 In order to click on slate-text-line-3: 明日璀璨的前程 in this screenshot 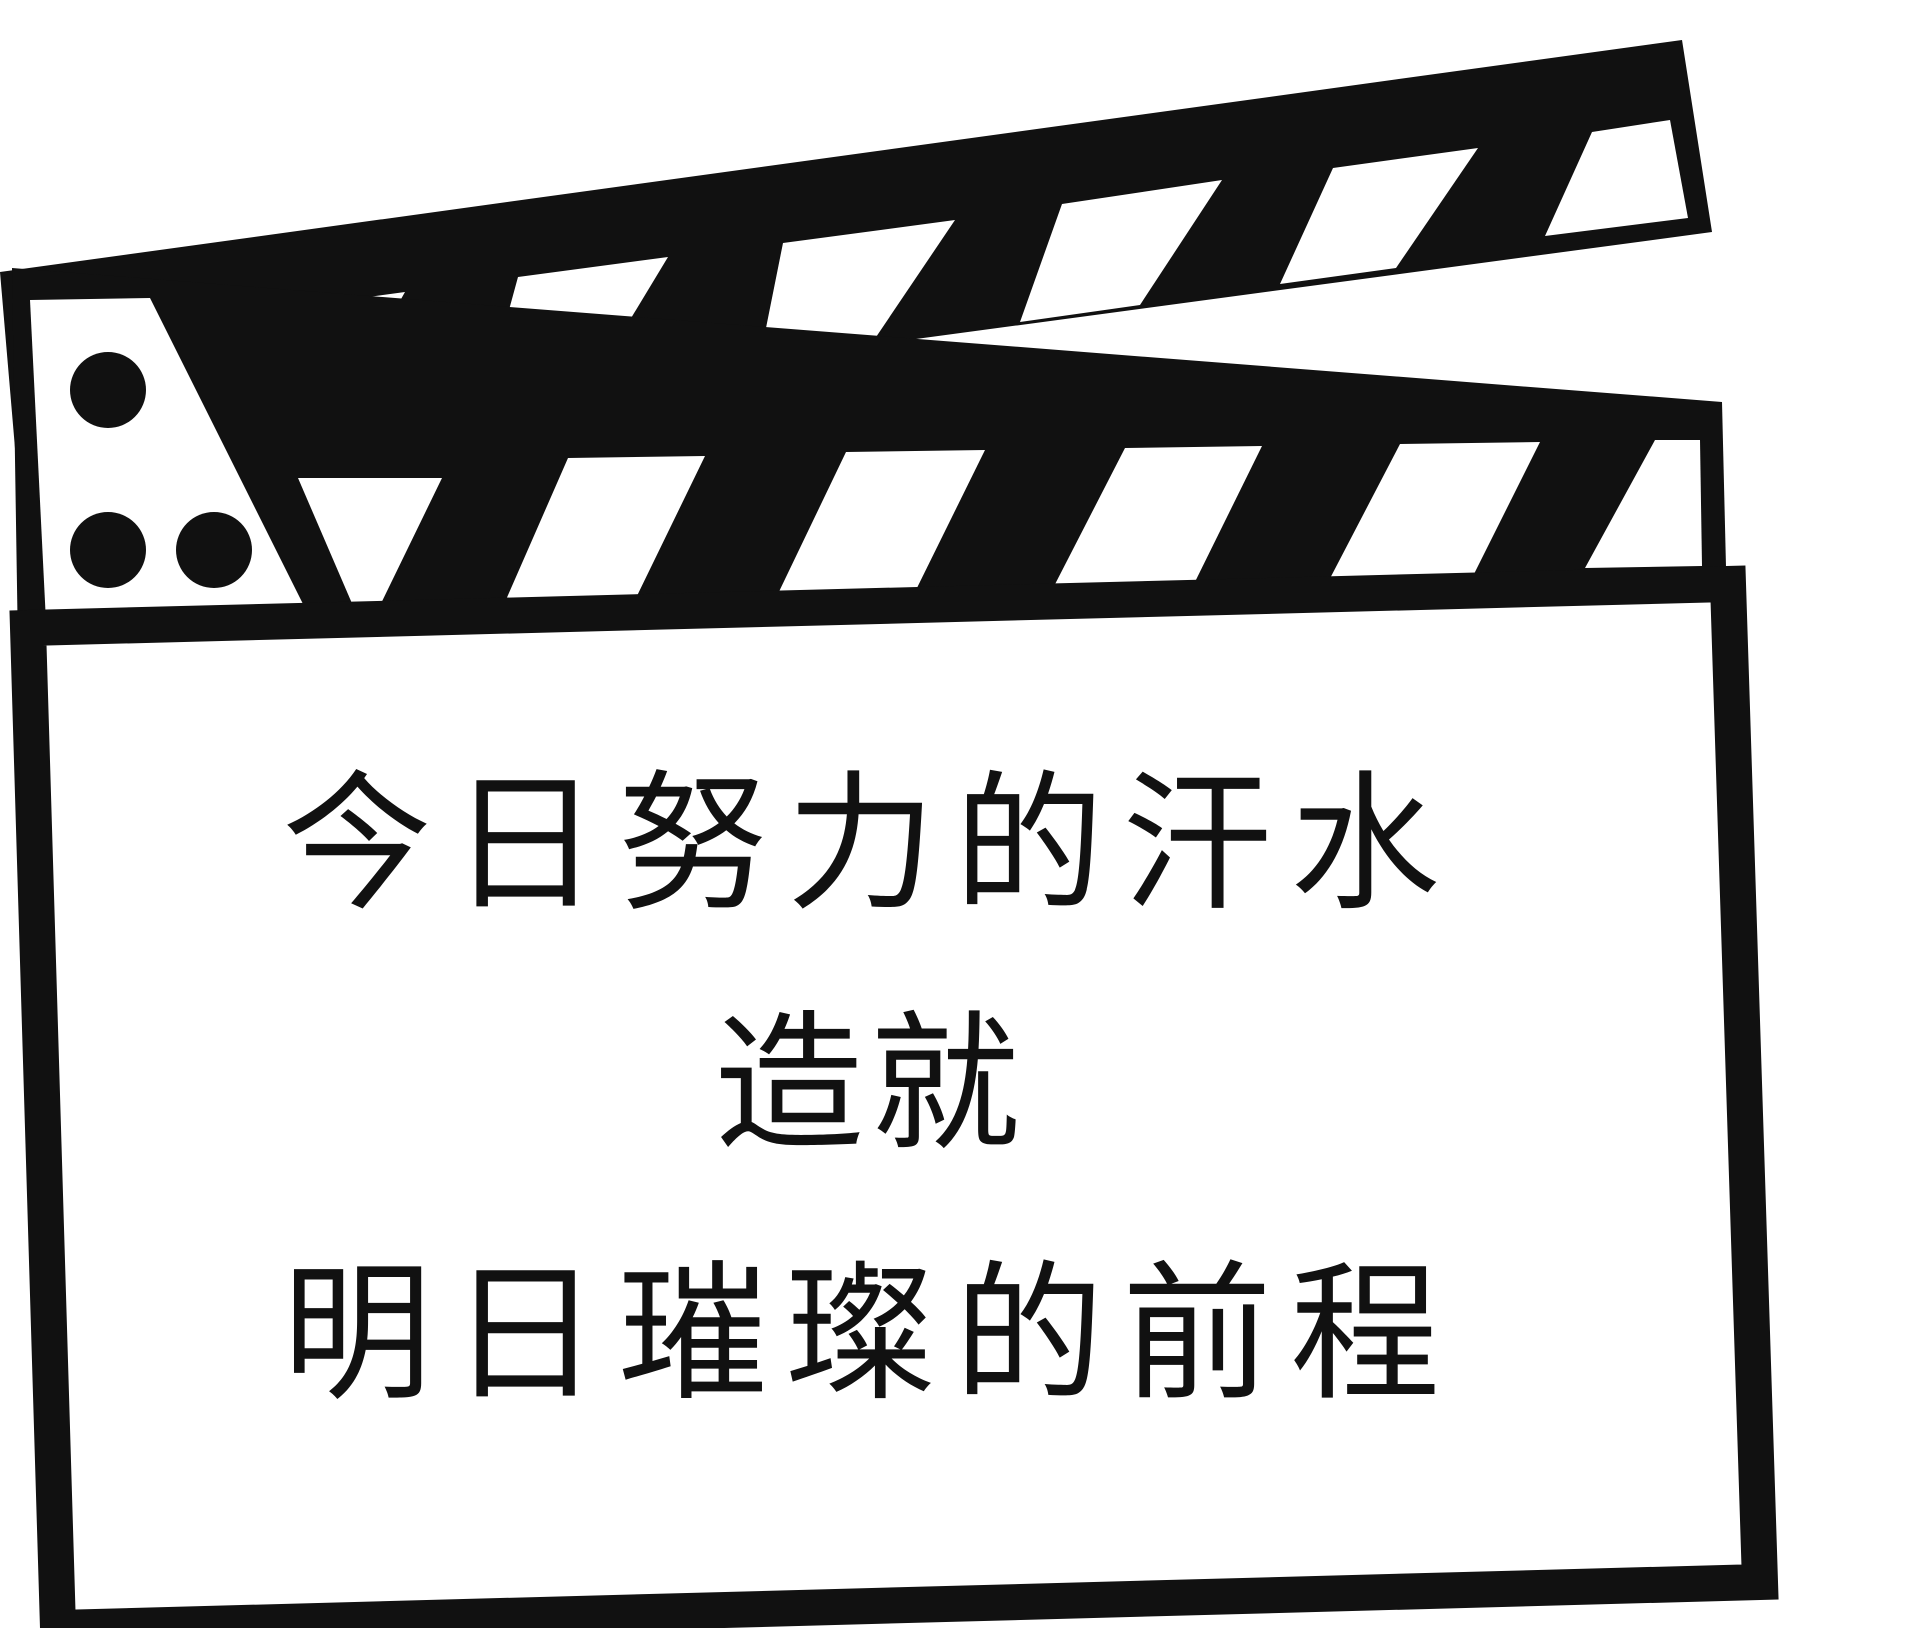, I will do `click(869, 1335)`.